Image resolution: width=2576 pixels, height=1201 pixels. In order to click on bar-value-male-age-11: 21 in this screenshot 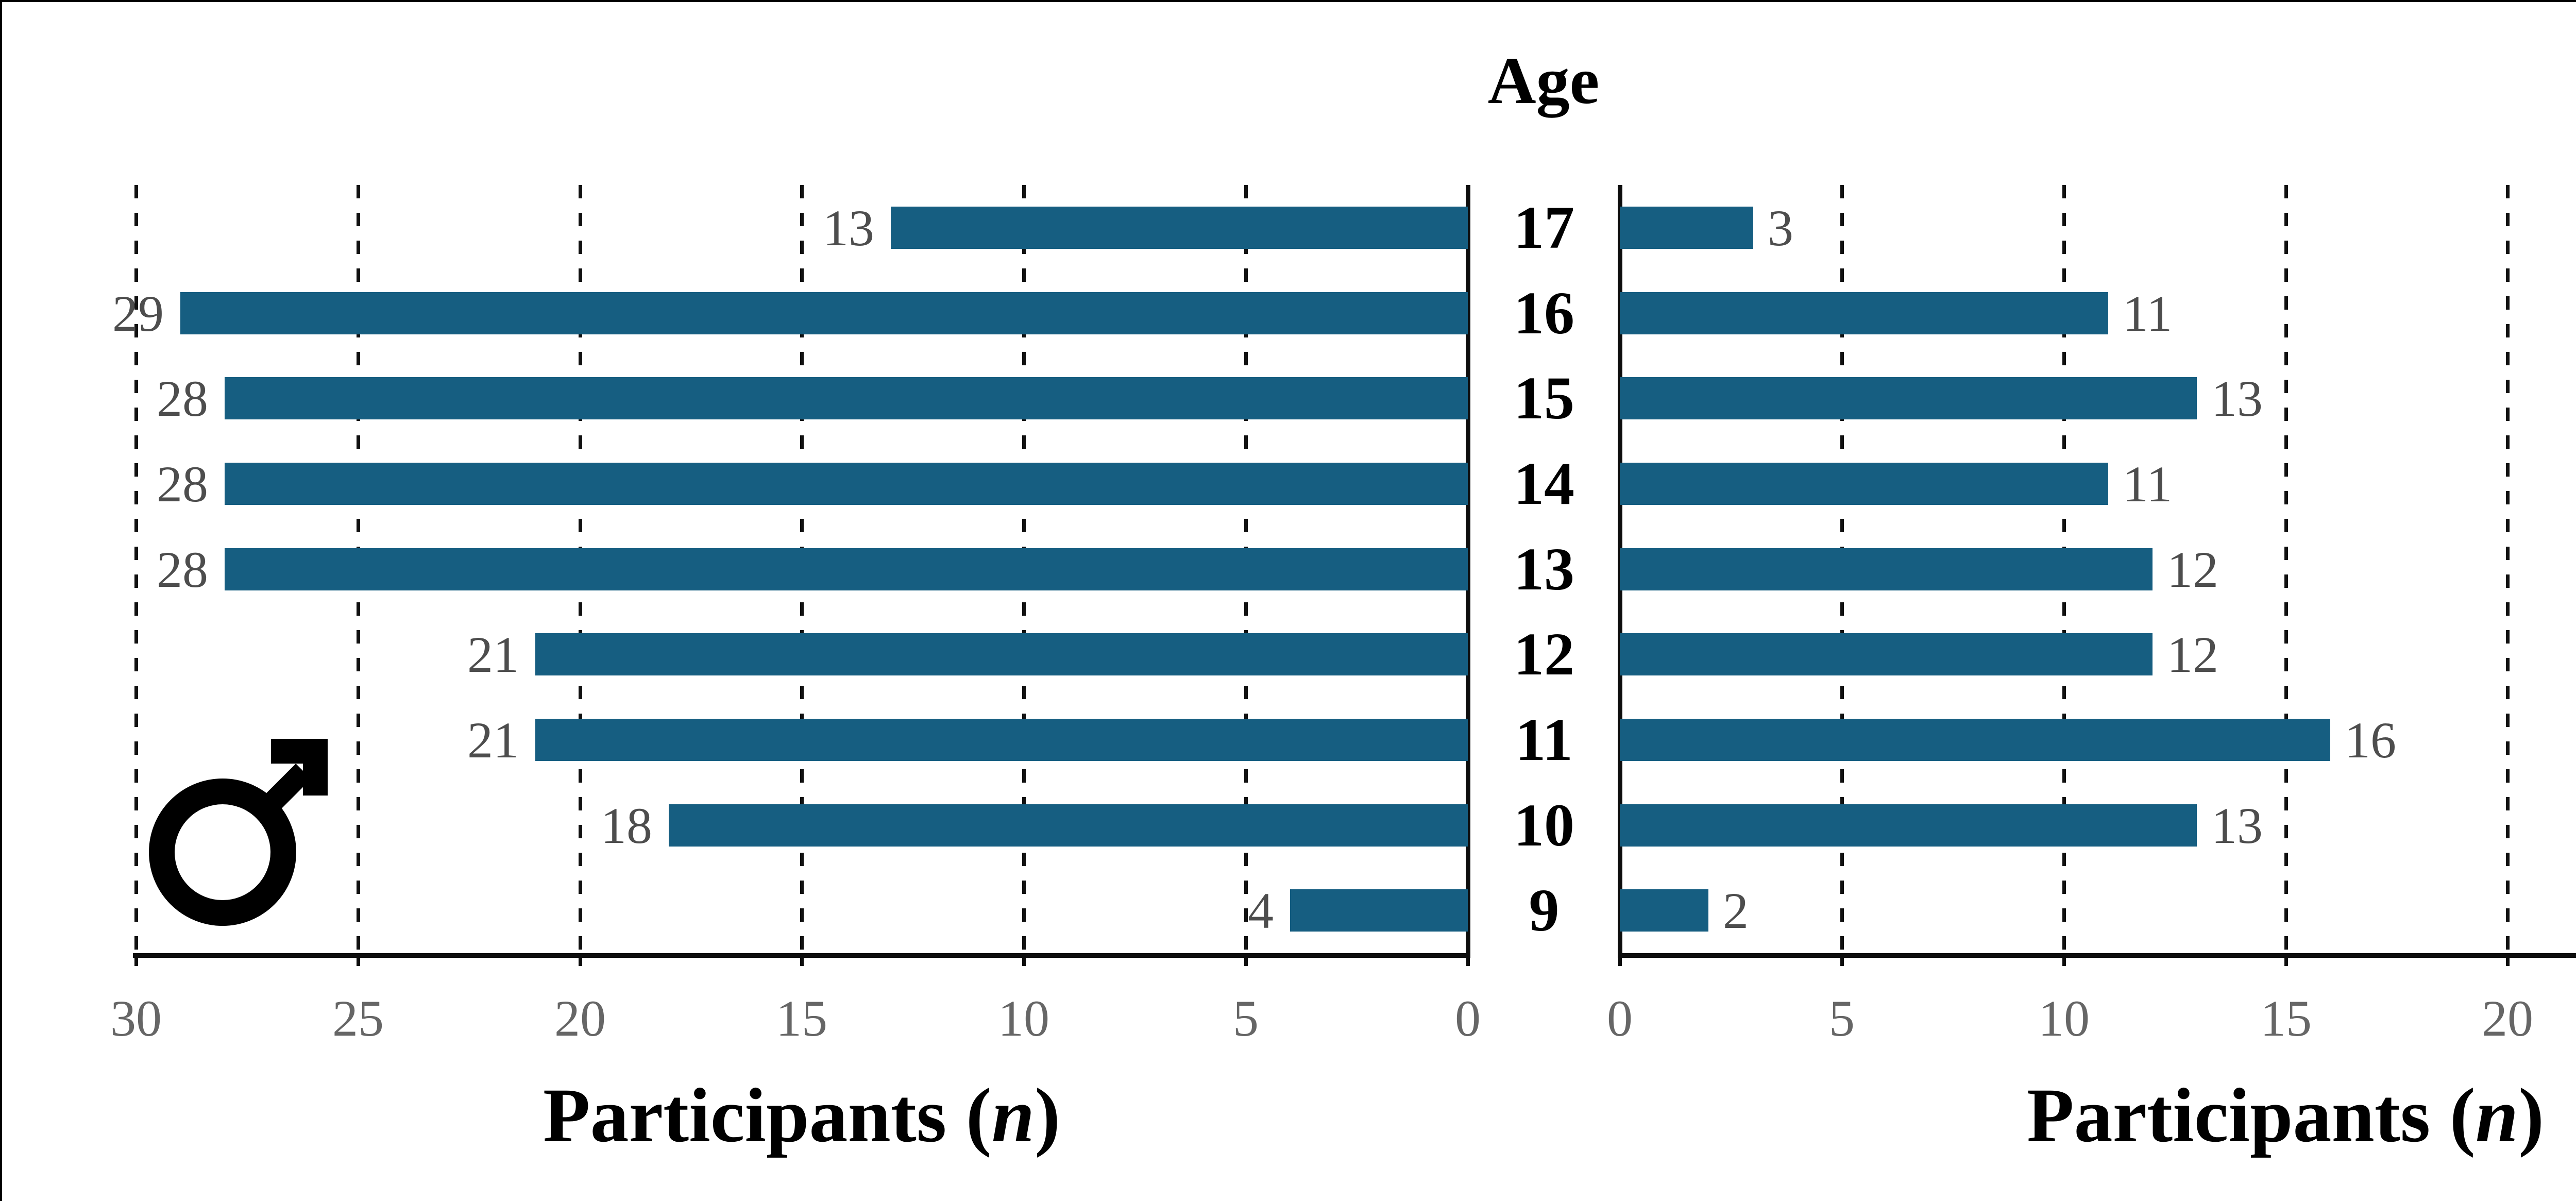, I will do `click(493, 740)`.